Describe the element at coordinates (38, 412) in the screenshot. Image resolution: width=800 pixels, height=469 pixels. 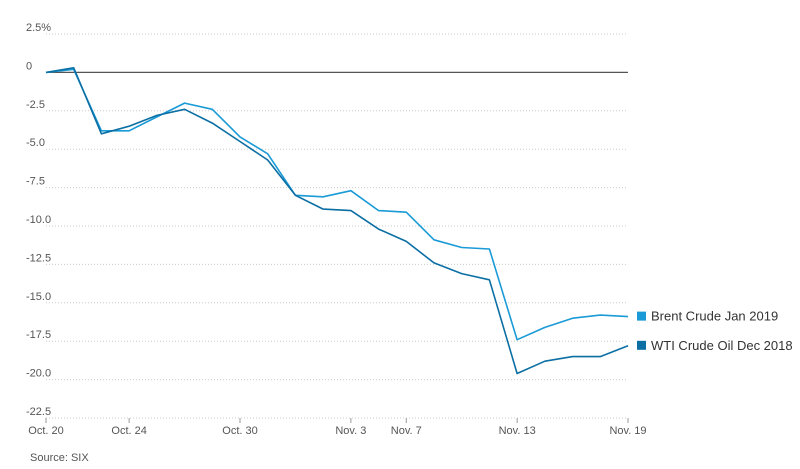
I see `y-tick-label: -22.5` at that location.